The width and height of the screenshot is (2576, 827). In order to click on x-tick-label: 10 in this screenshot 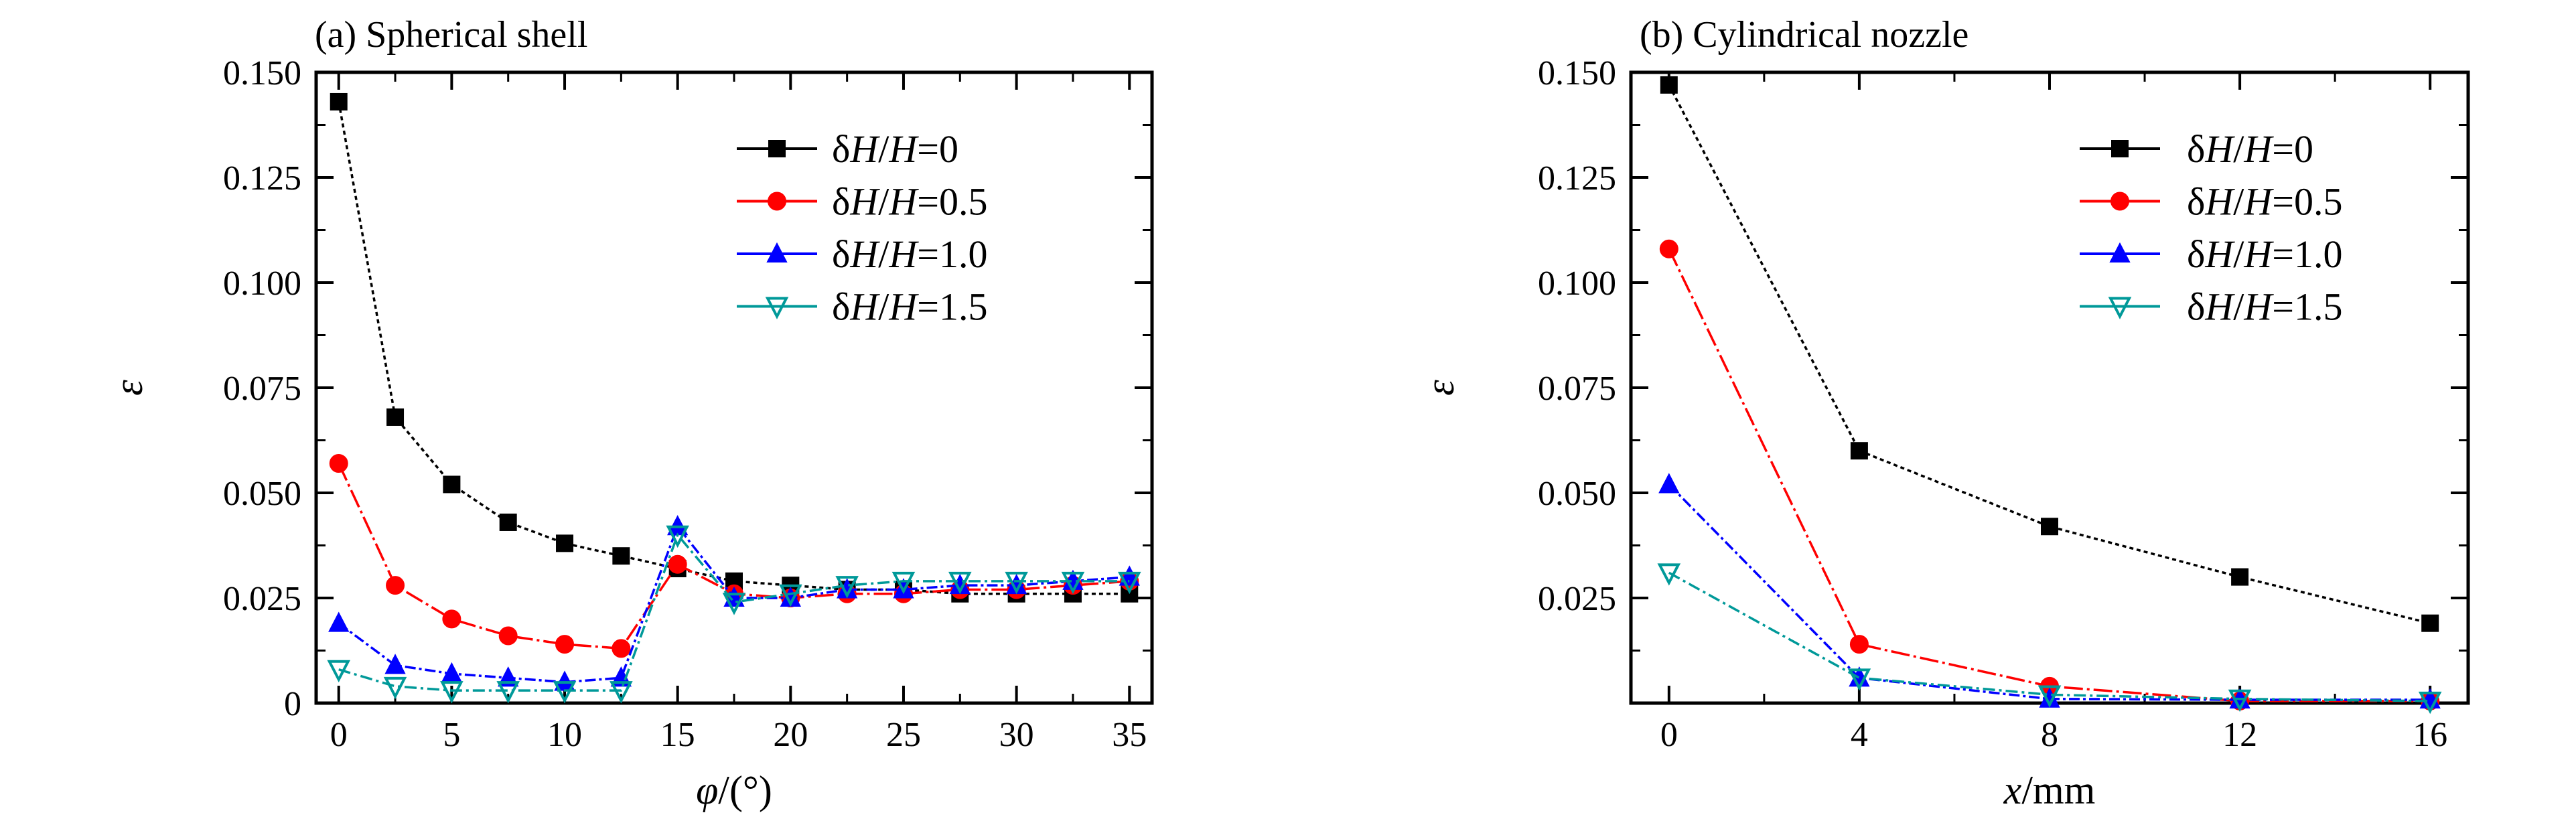, I will do `click(564, 735)`.